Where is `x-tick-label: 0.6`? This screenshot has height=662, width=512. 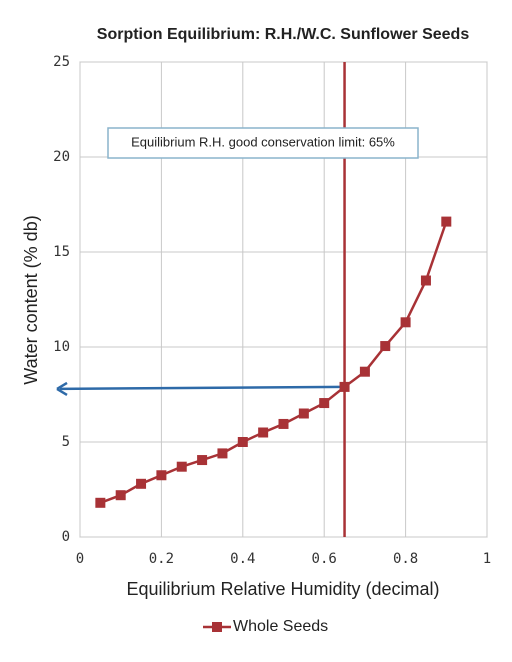
x-tick-label: 0.6 is located at coordinates (324, 559).